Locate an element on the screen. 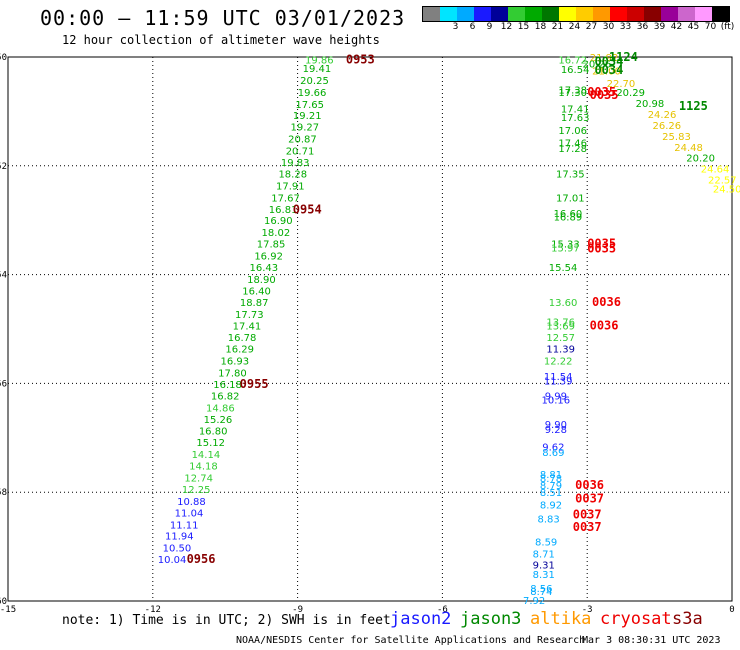 This screenshot has width=740, height=650. scale-label: 30 is located at coordinates (608, 27).